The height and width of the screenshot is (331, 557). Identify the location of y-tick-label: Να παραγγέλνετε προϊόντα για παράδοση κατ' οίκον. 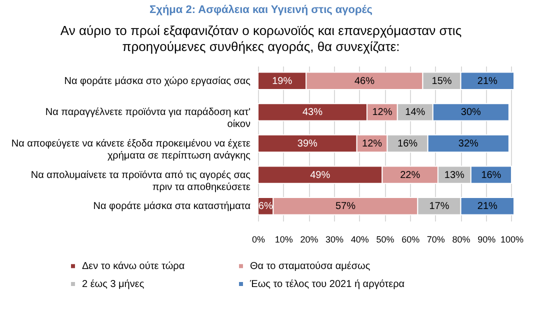
(148, 118).